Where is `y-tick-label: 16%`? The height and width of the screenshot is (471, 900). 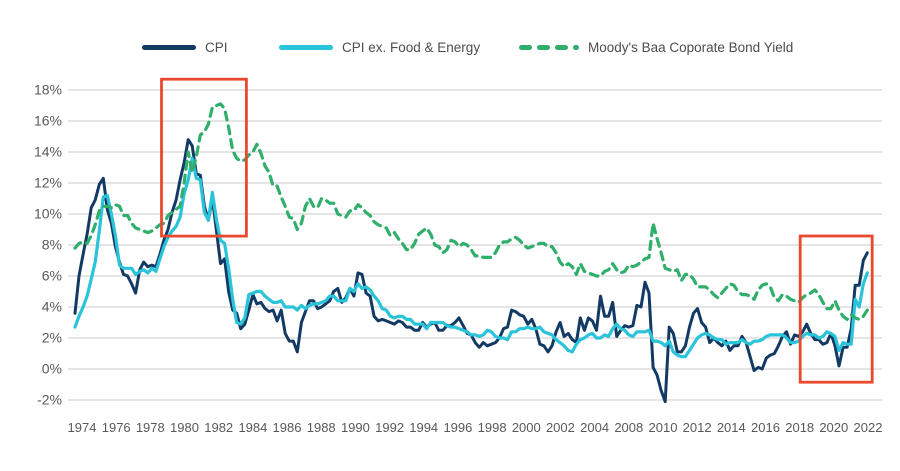 y-tick-label: 16% is located at coordinates (48, 121).